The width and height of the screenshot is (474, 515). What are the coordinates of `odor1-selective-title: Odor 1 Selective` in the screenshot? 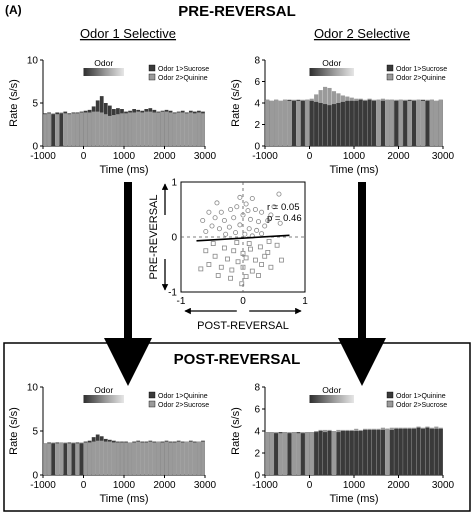 It's located at (128, 33).